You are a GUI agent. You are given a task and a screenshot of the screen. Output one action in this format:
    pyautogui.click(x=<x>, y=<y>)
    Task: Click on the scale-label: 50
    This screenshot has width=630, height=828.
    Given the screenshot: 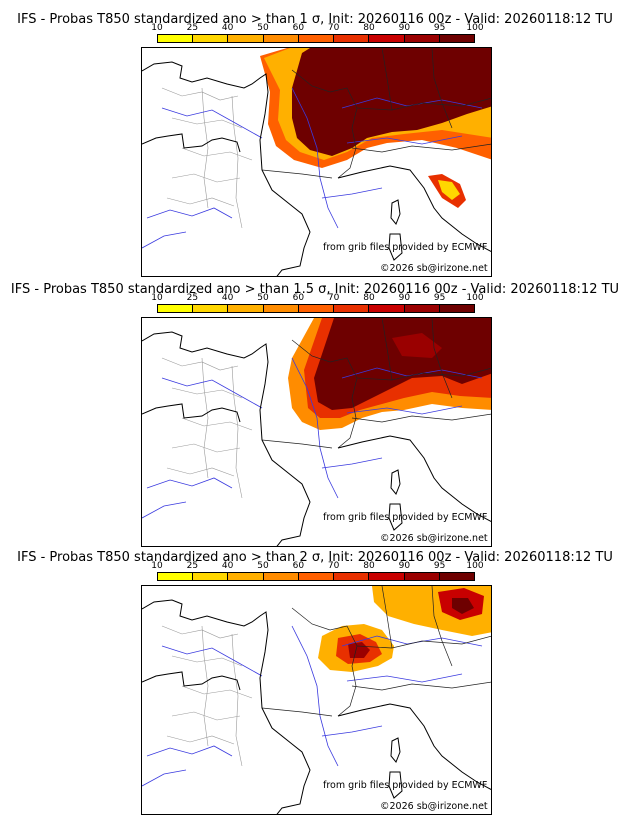 What is the action you would take?
    pyautogui.click(x=263, y=28)
    